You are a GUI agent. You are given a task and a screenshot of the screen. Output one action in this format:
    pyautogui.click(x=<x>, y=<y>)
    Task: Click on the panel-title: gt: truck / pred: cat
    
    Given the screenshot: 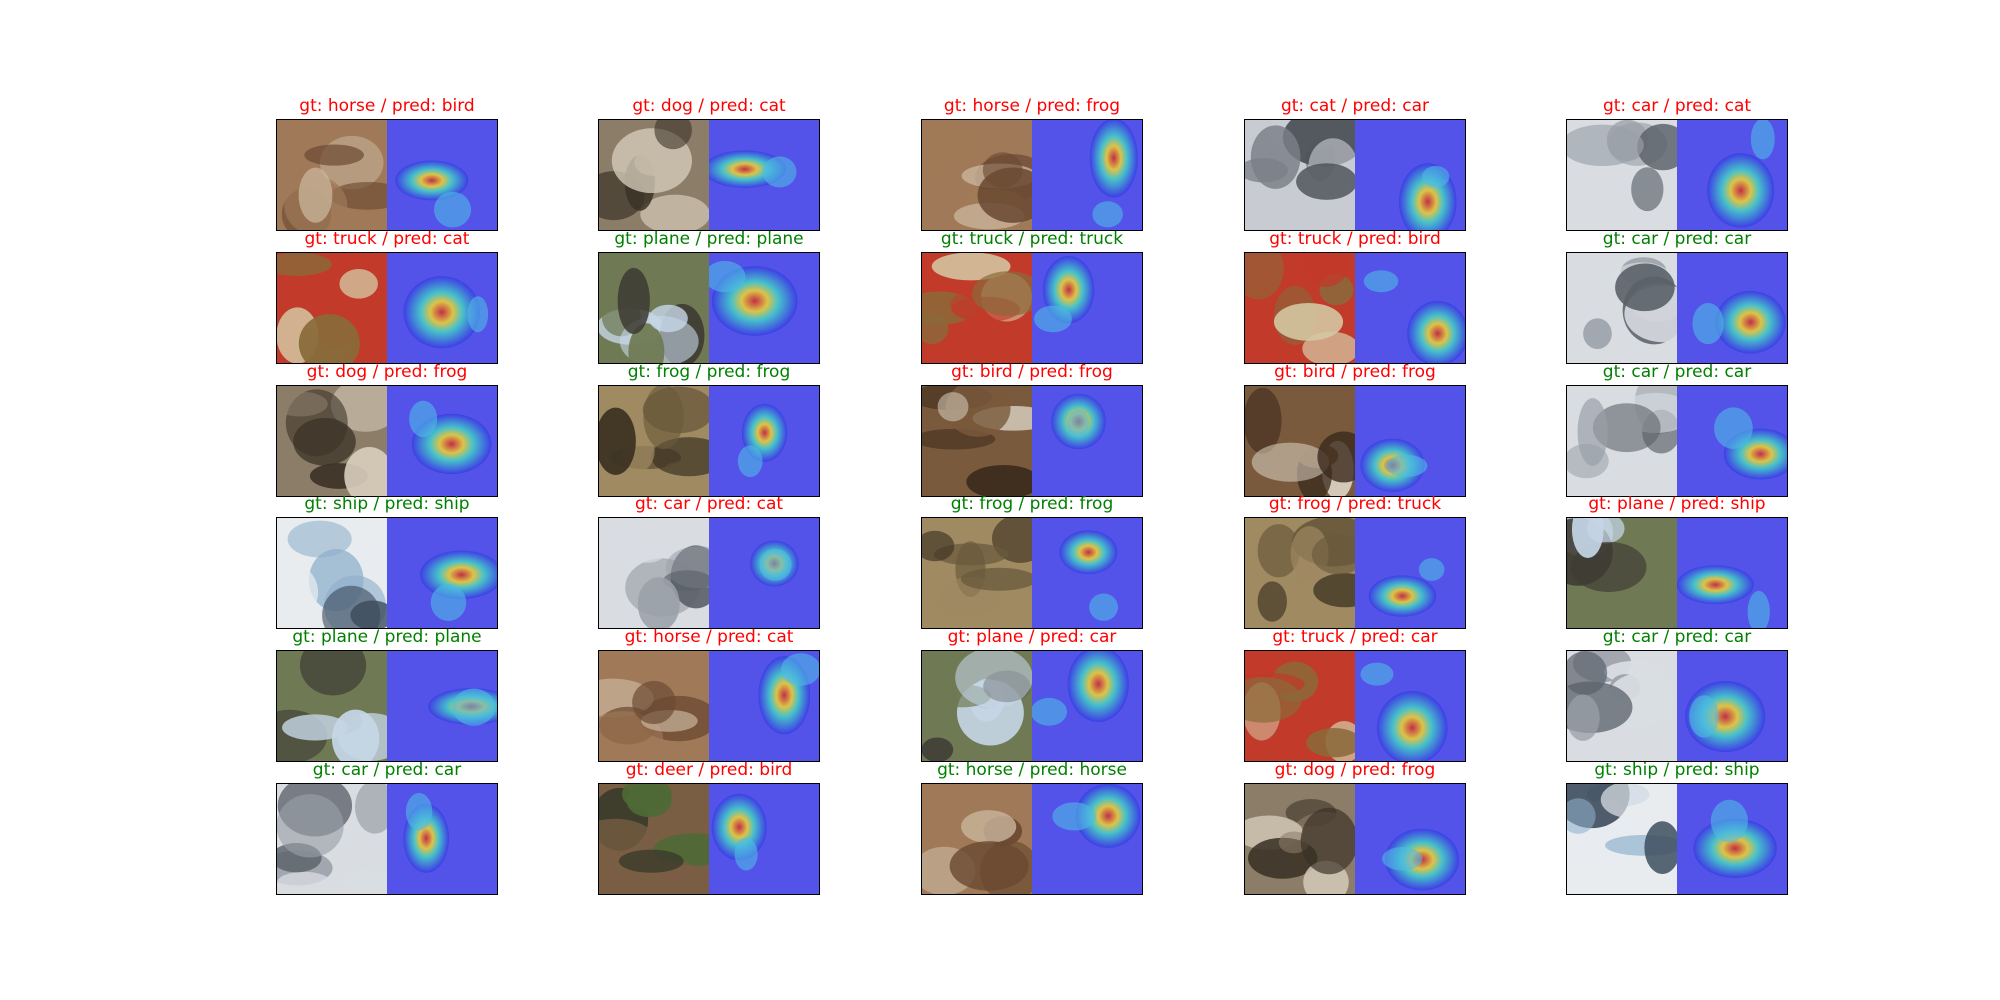 What is the action you would take?
    pyautogui.click(x=387, y=239)
    